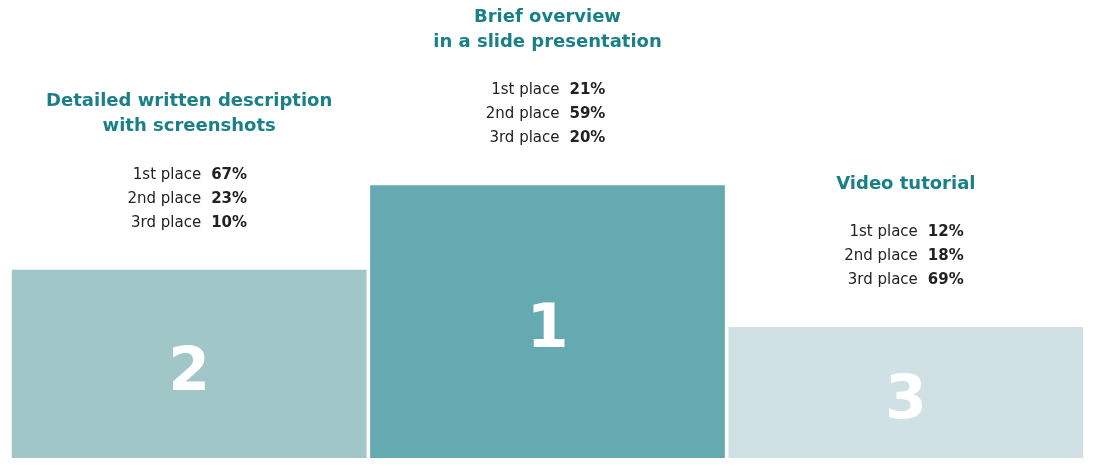  Describe the element at coordinates (906, 230) in the screenshot. I see `annotation: 1st place 12%` at that location.